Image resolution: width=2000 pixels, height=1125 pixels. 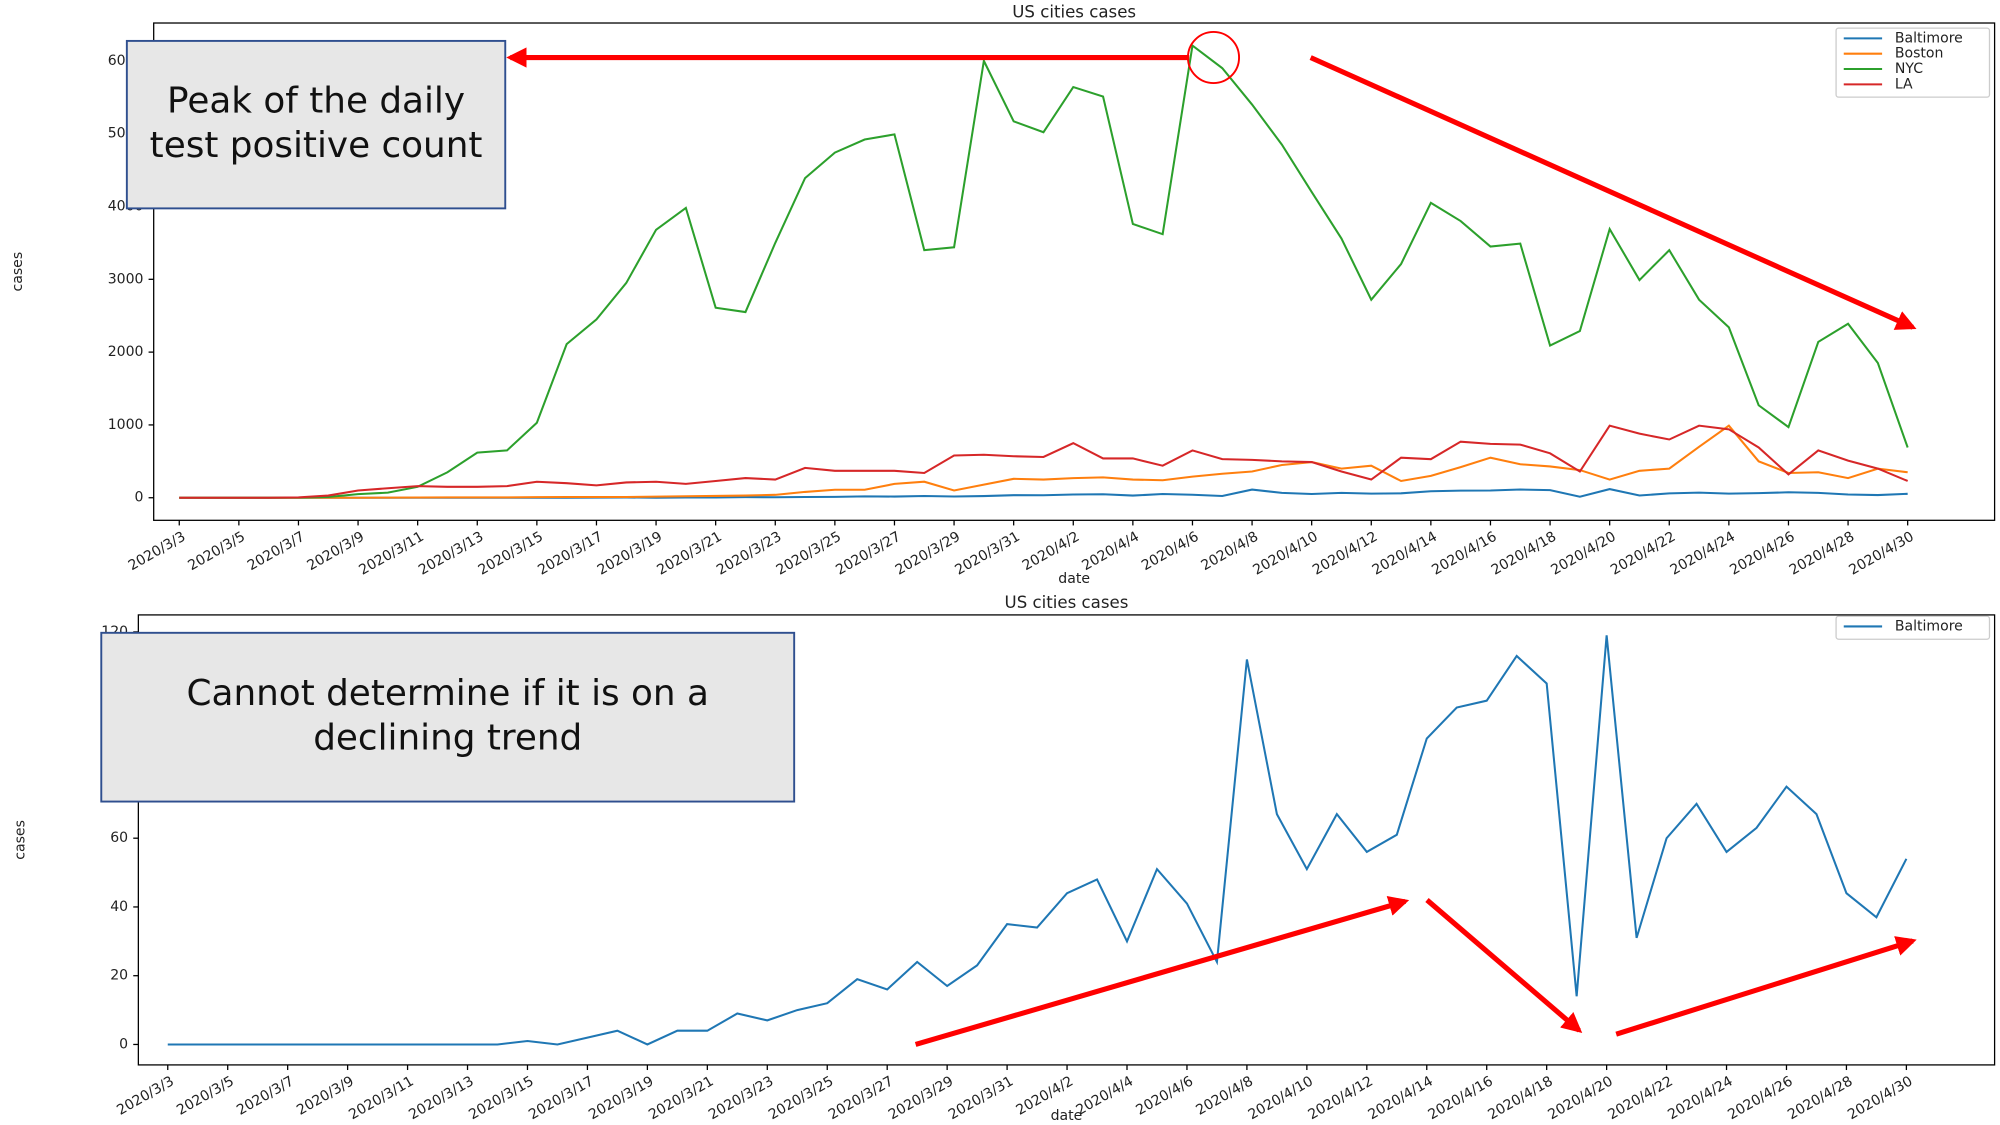 I want to click on y-tick-label: 3000, so click(x=126, y=279).